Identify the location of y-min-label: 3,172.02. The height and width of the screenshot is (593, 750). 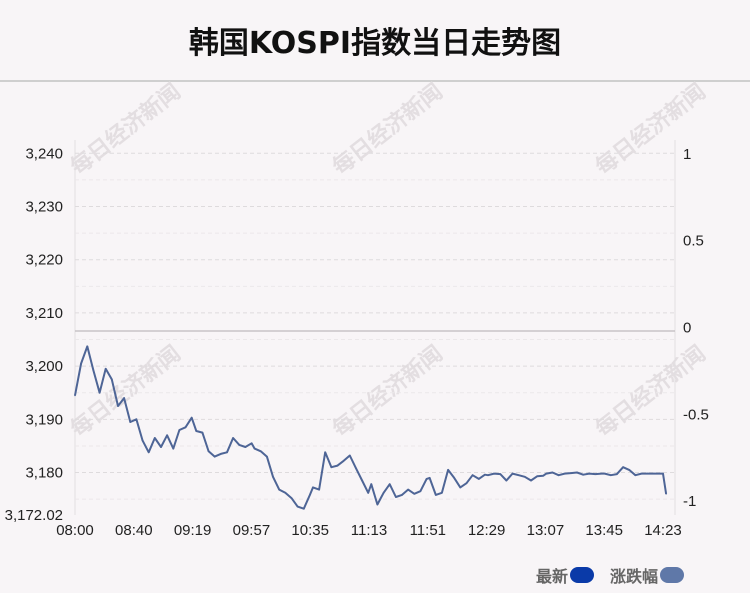
(34, 515).